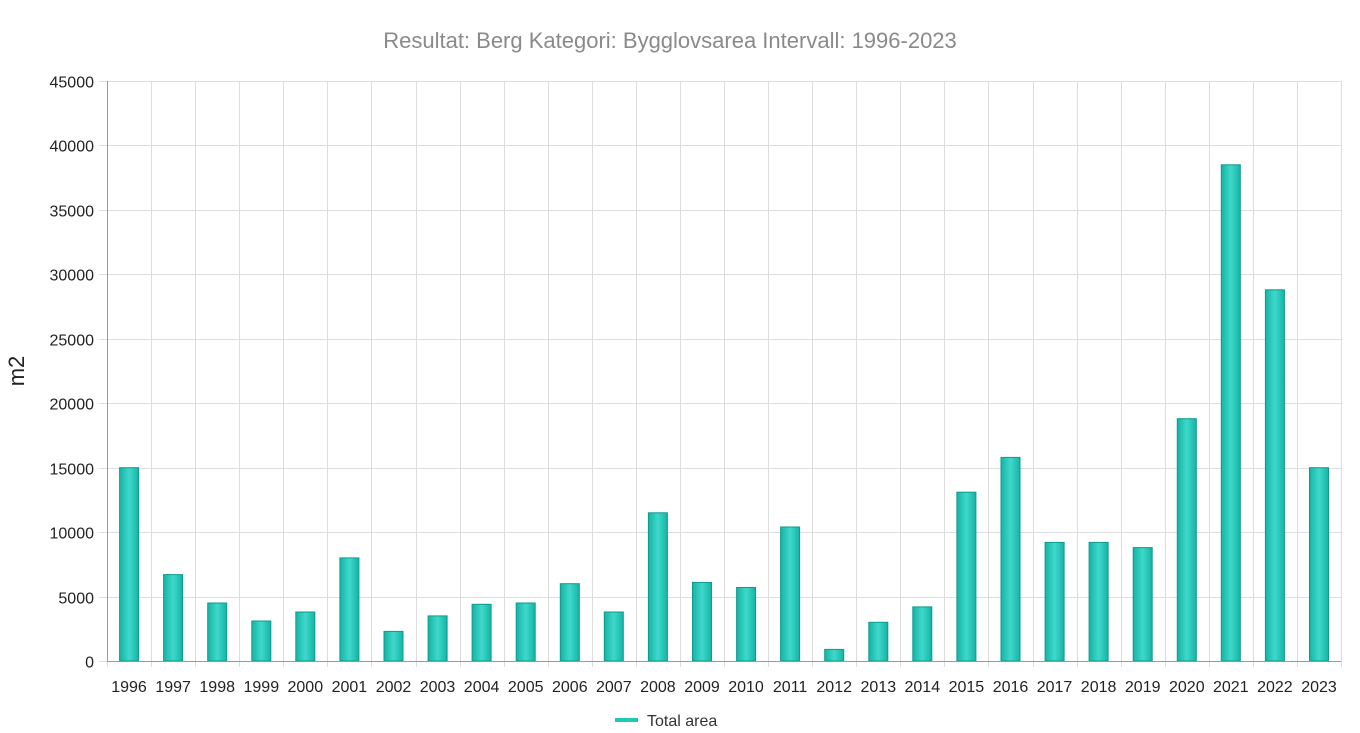 The image size is (1360, 733). What do you see at coordinates (1143, 687) in the screenshot?
I see `x-tick-label: 2019` at bounding box center [1143, 687].